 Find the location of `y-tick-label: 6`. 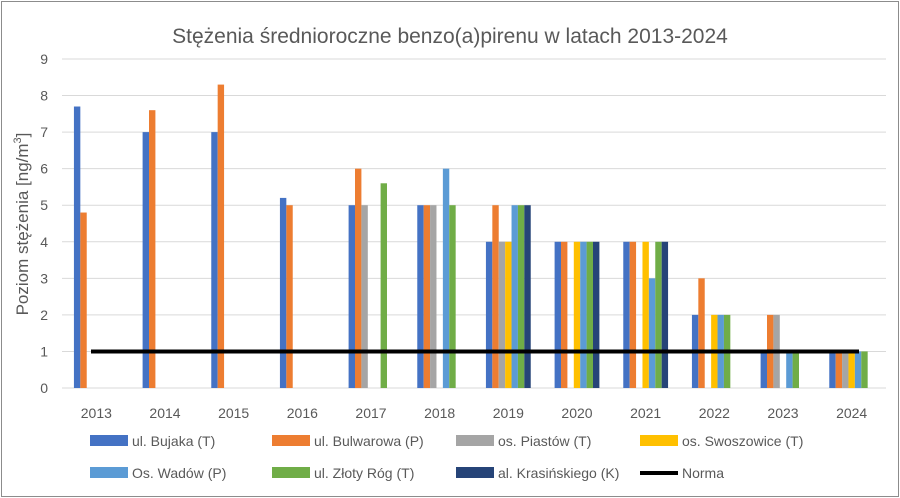

y-tick-label: 6 is located at coordinates (44, 169).